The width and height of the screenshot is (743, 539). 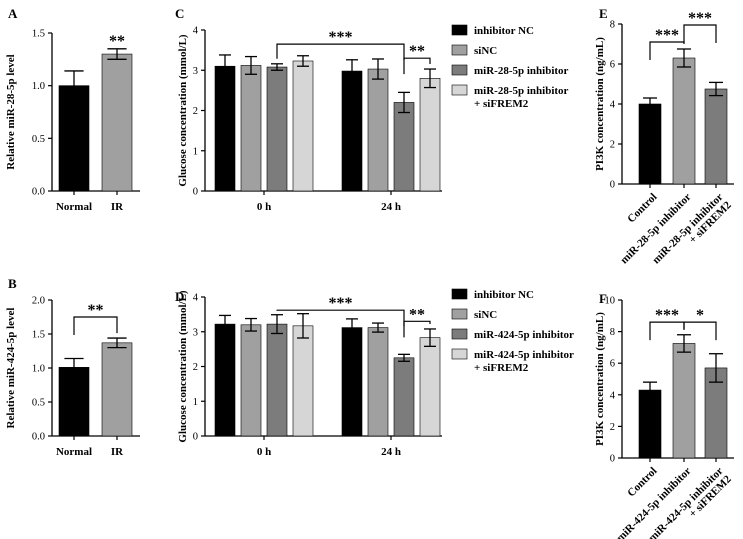 I want to click on x-tick-label: Control, so click(x=642, y=482).